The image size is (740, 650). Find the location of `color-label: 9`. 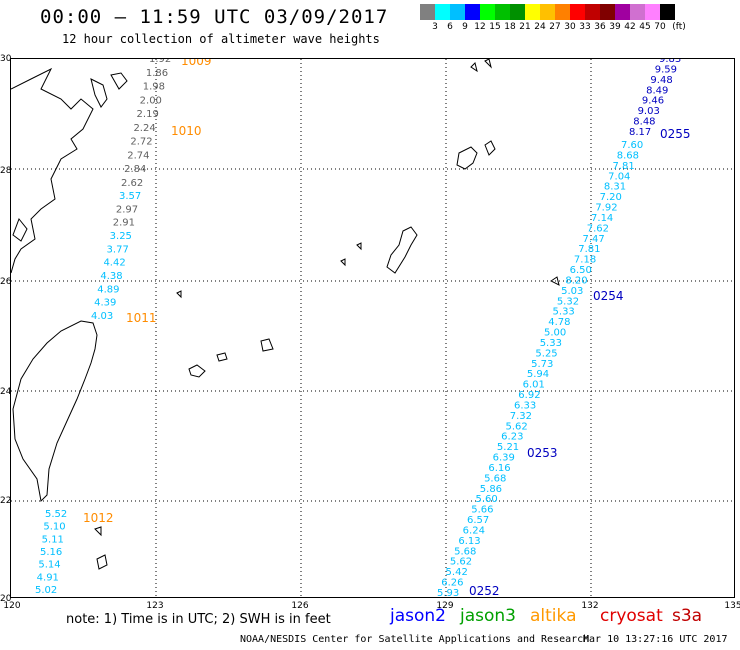

color-label: 9 is located at coordinates (465, 27).